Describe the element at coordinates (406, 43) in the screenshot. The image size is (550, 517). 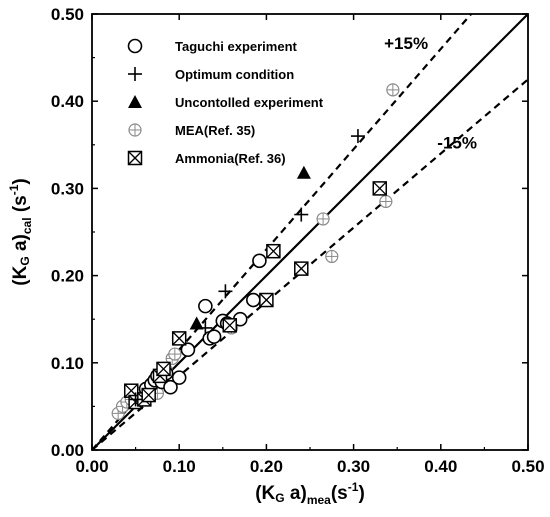
I see `annotation-label: +15%` at that location.